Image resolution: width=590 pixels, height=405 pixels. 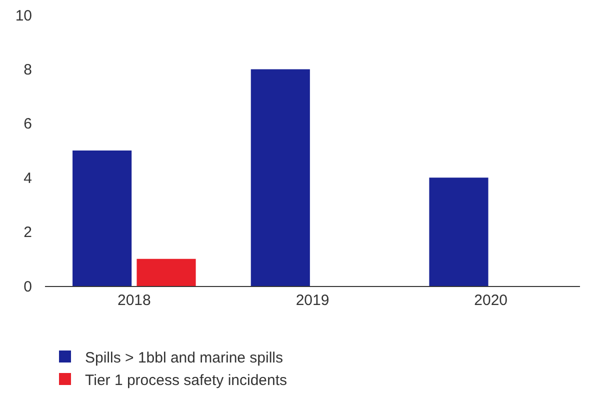 What do you see at coordinates (186, 380) in the screenshot?
I see `legend-label: Tier 1 process safety incidents` at bounding box center [186, 380].